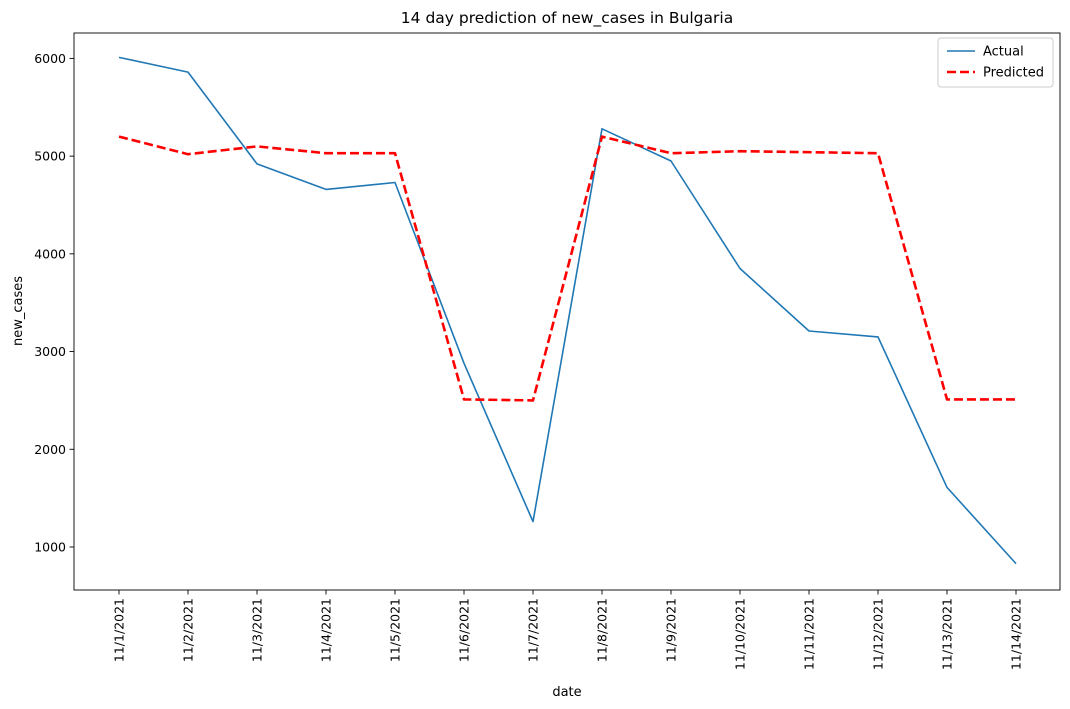 Image resolution: width=1070 pixels, height=709 pixels. Describe the element at coordinates (50, 253) in the screenshot. I see `y-tick-label: 4000` at that location.